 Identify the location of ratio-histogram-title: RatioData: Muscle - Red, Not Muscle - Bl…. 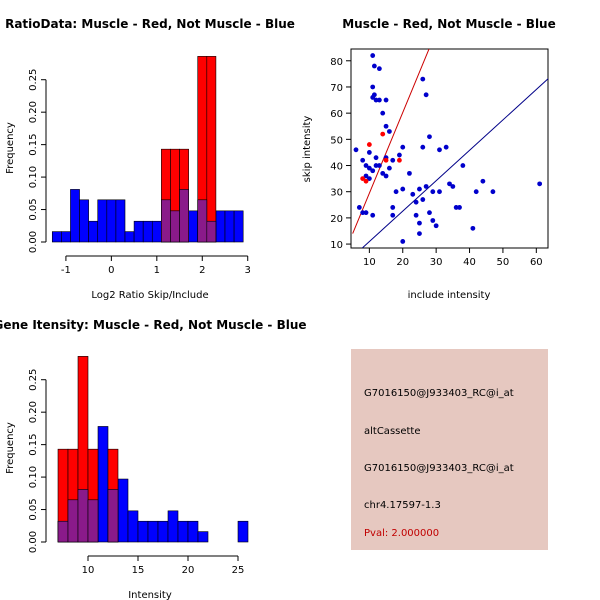
(150, 24).